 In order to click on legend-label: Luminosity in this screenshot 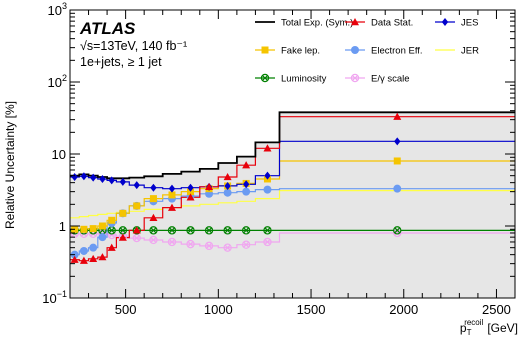, I will do `click(304, 79)`.